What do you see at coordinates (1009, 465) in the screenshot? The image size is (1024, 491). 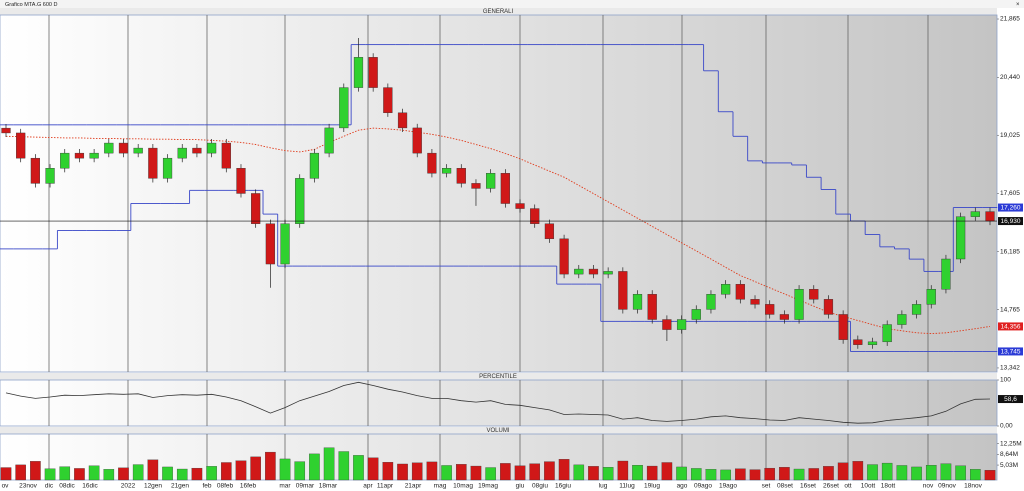 I see `y-tick-label: 5,03M` at bounding box center [1009, 465].